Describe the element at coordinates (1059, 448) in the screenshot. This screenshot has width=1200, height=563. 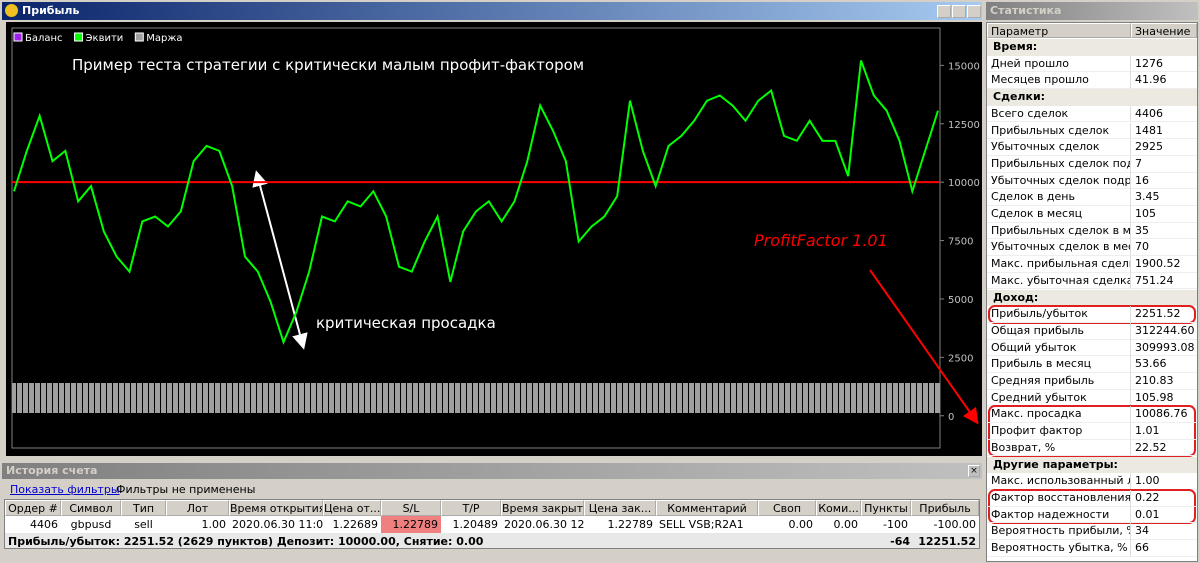
I see `stats-label: Возврат, %` at that location.